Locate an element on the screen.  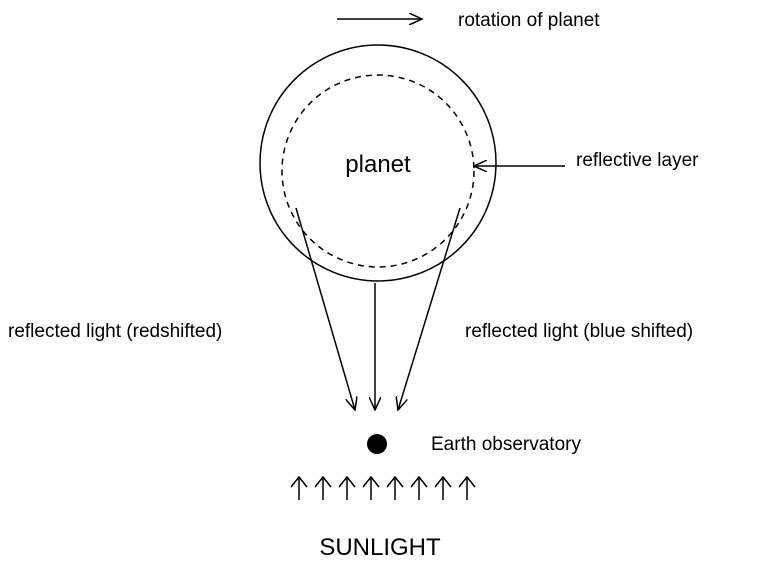
sunlight-arrows is located at coordinates (383, 487).